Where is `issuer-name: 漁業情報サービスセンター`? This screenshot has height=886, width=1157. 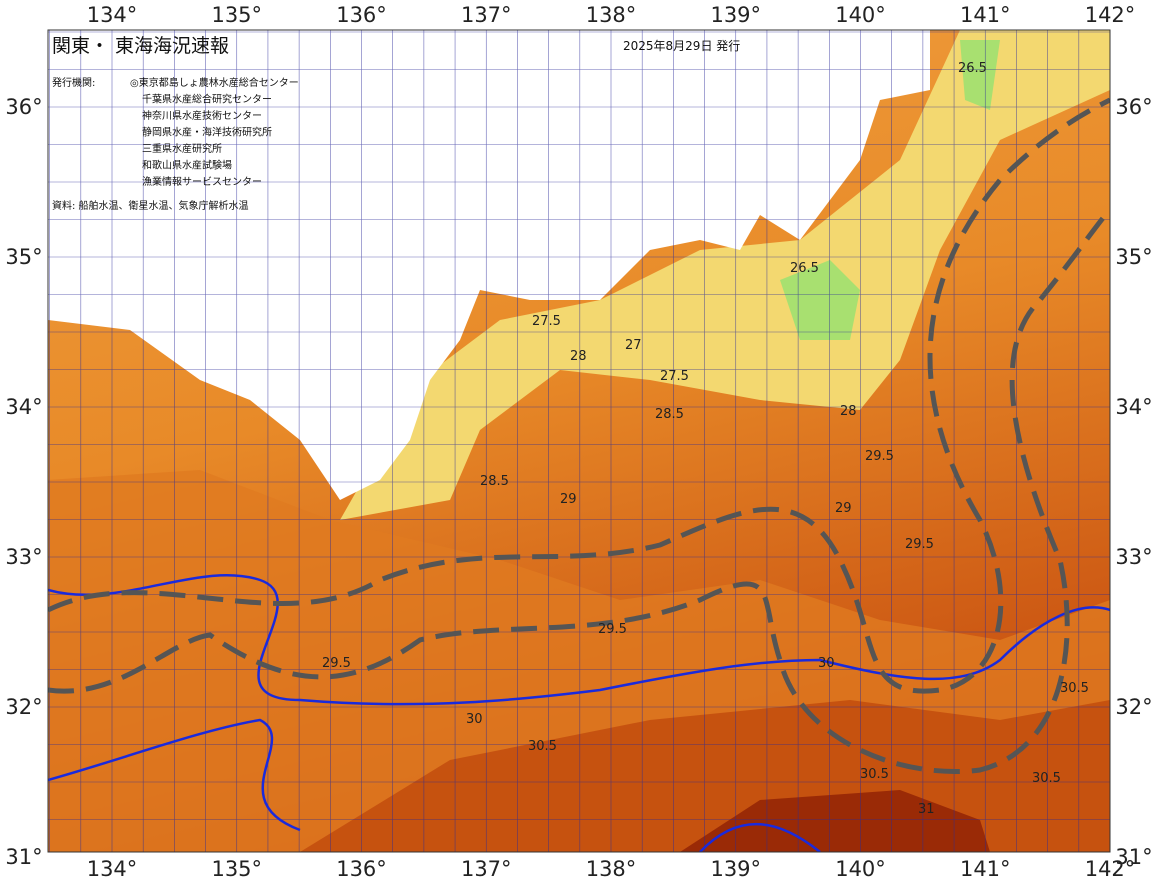 issuer-name: 漁業情報サービスセンター is located at coordinates (202, 181).